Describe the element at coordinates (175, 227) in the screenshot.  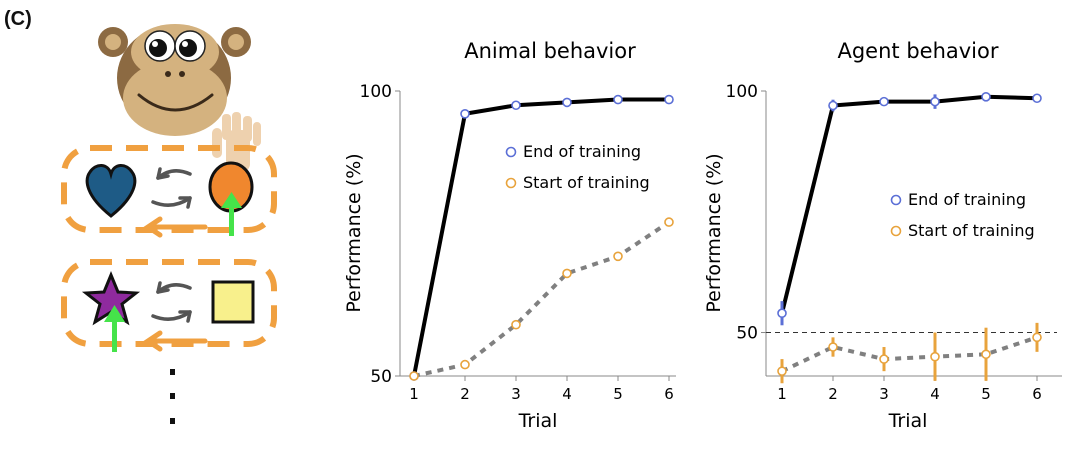
I see `pair-1-bottom-arrow` at that location.